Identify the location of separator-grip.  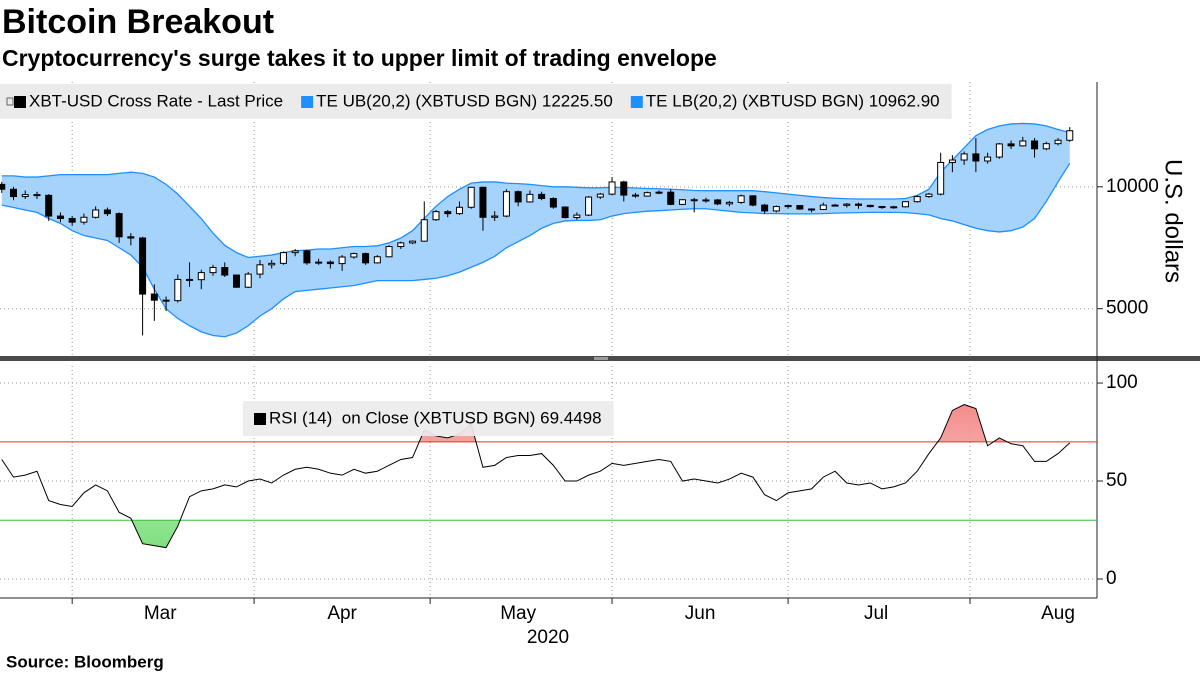
(601, 358).